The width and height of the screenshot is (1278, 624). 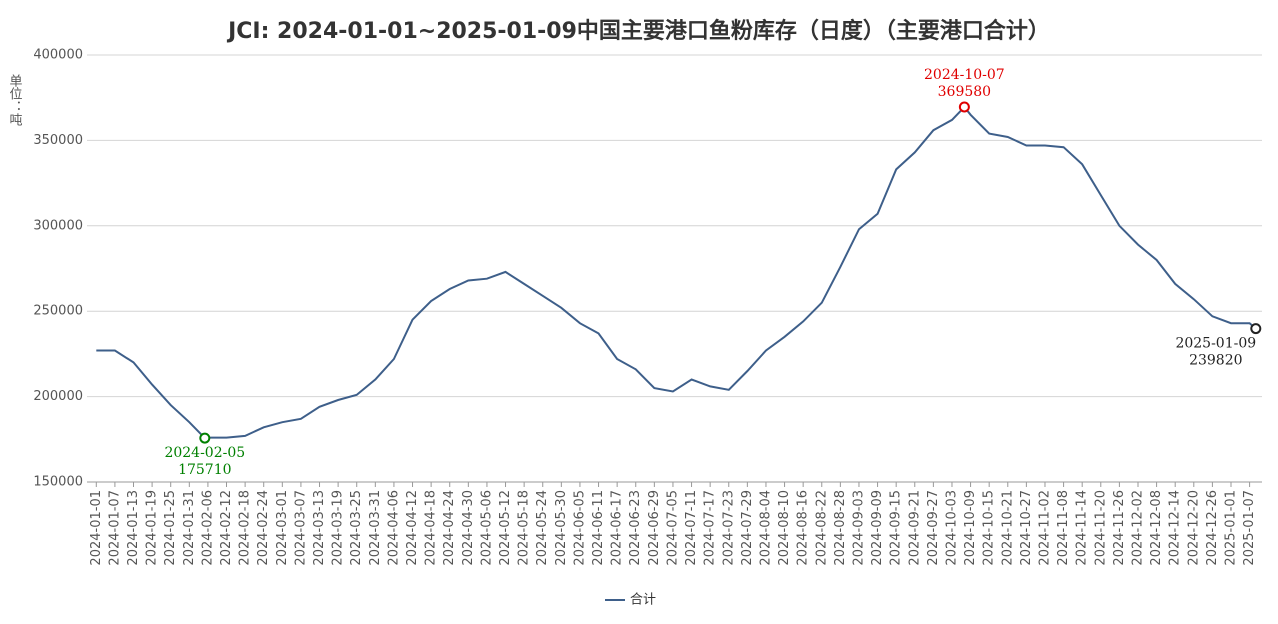 I want to click on max-date-label: 2024-10-07, so click(x=964, y=75).